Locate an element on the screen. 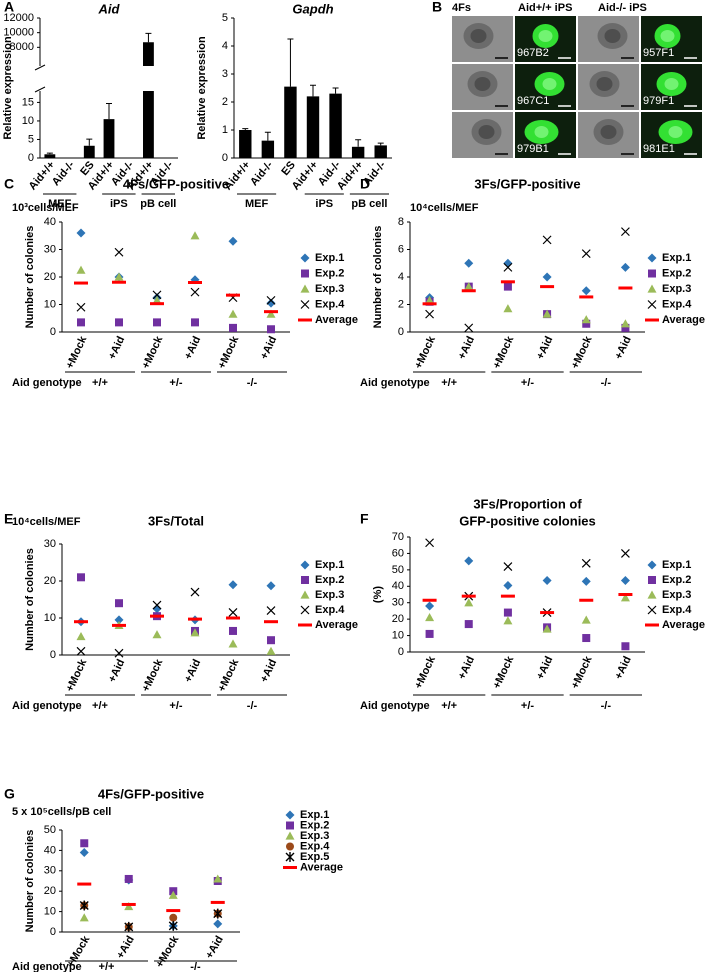  y-tick-label: 8000 is located at coordinates (22, 47).